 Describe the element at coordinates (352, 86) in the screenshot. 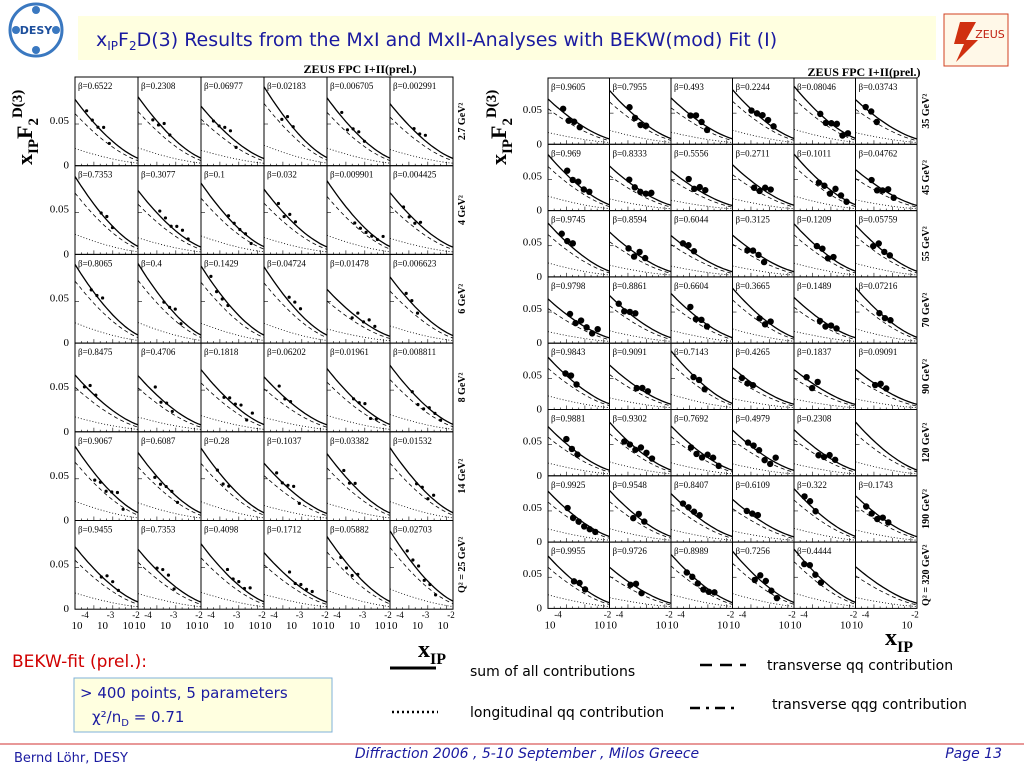

I see `beta-label: β=0.006705` at that location.